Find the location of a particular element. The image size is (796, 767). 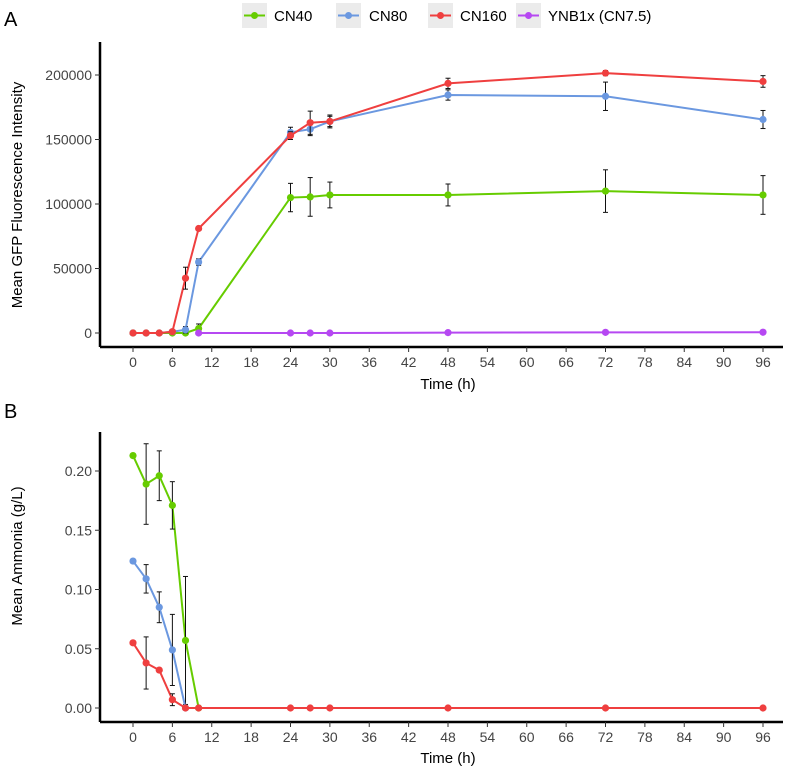

y-tick-label: 0.05 is located at coordinates (78, 649).